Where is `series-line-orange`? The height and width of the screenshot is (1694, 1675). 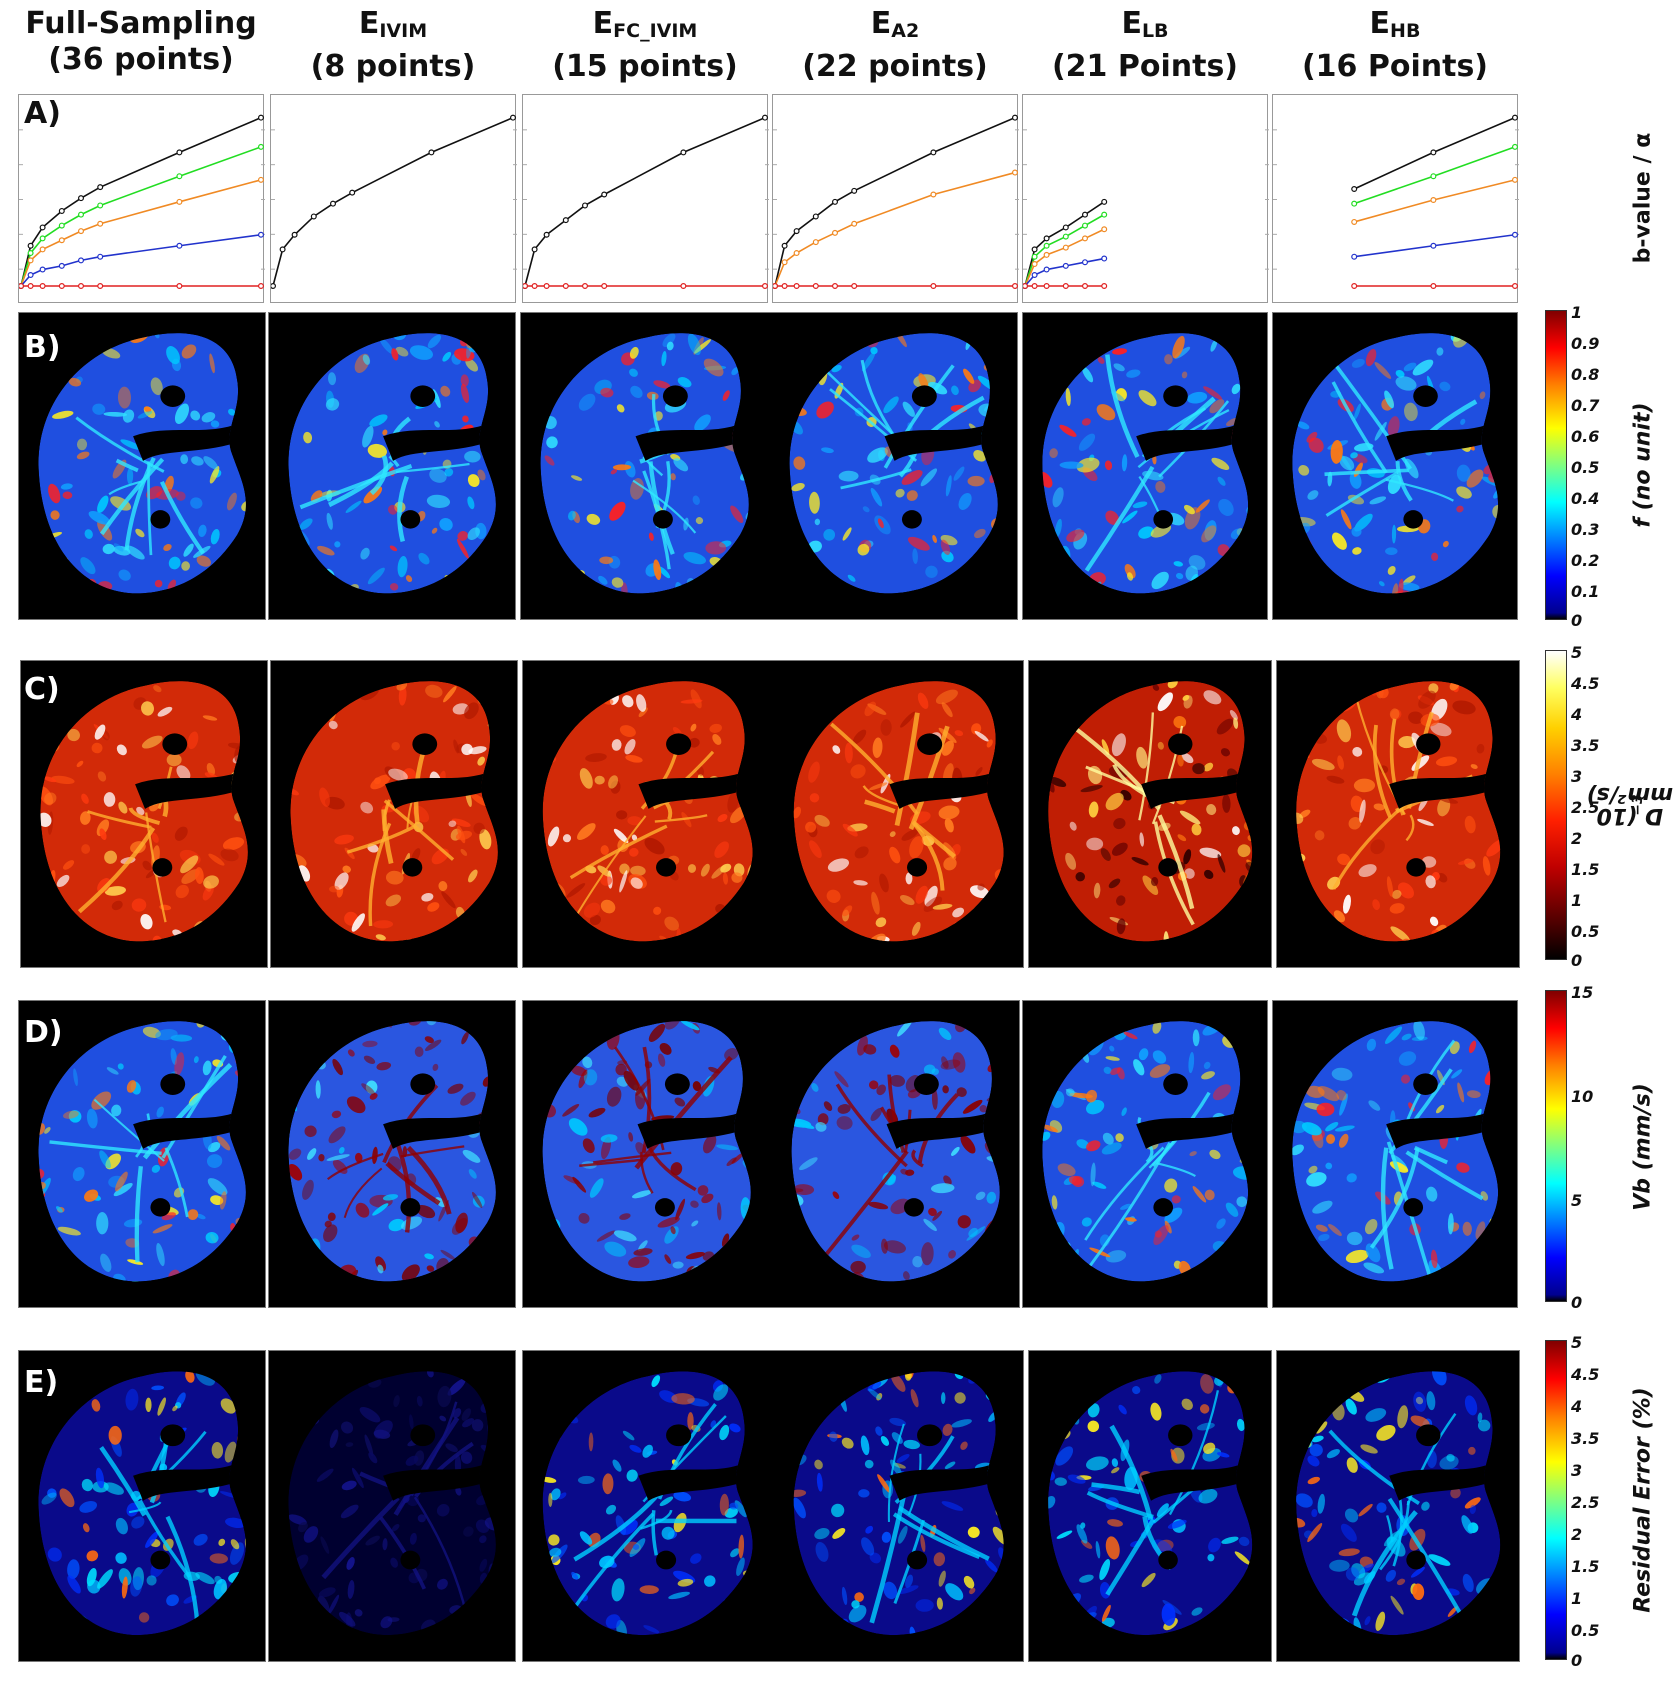 series-line-orange is located at coordinates (141, 233).